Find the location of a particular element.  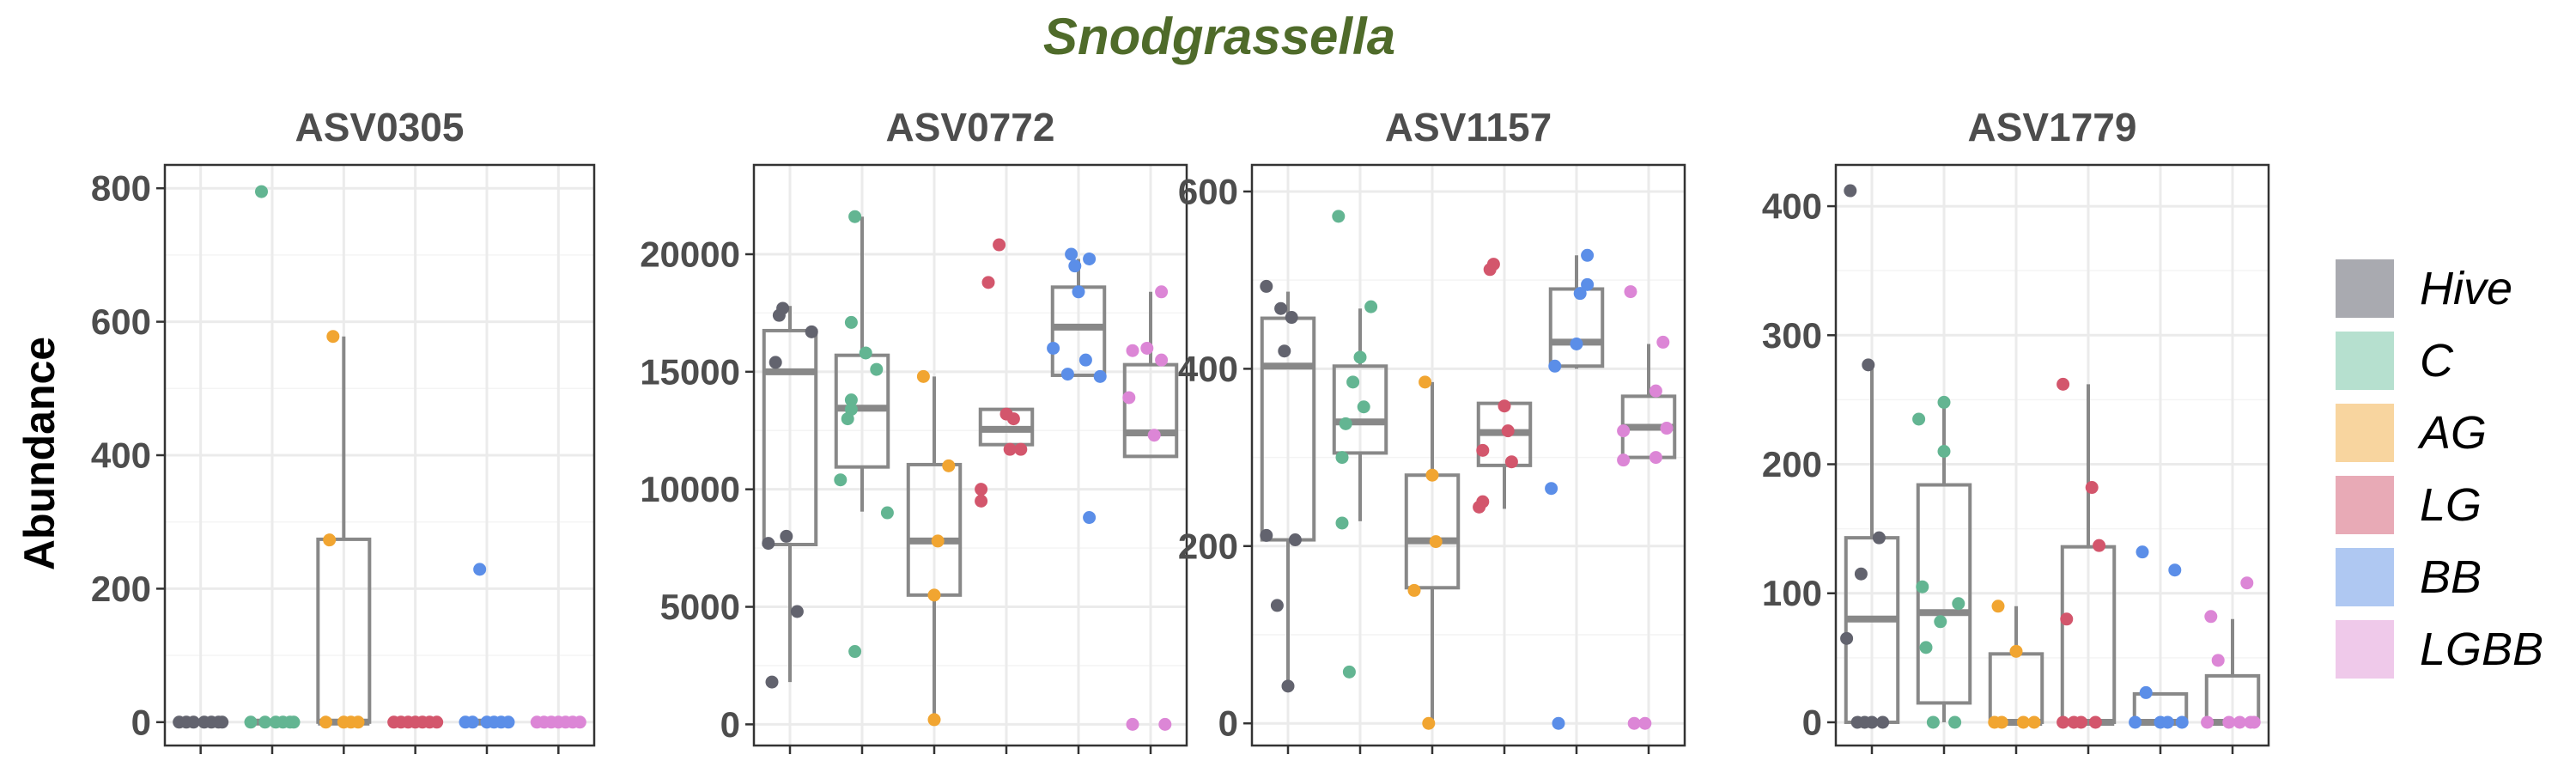

legend-item-bb: BB is located at coordinates (2456, 581).